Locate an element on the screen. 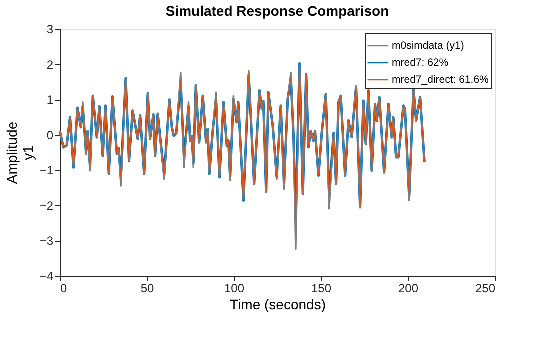 This screenshot has width=560, height=337. x-tick-label: 250 is located at coordinates (485, 289).